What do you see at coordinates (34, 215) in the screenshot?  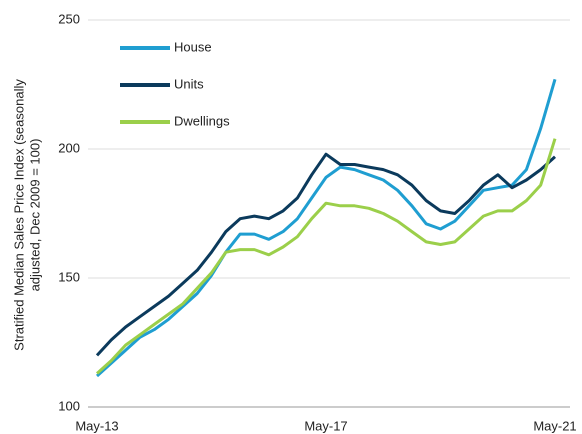 I see `y-axis-title-line: adjusted, Dec 2009 = 100)` at bounding box center [34, 215].